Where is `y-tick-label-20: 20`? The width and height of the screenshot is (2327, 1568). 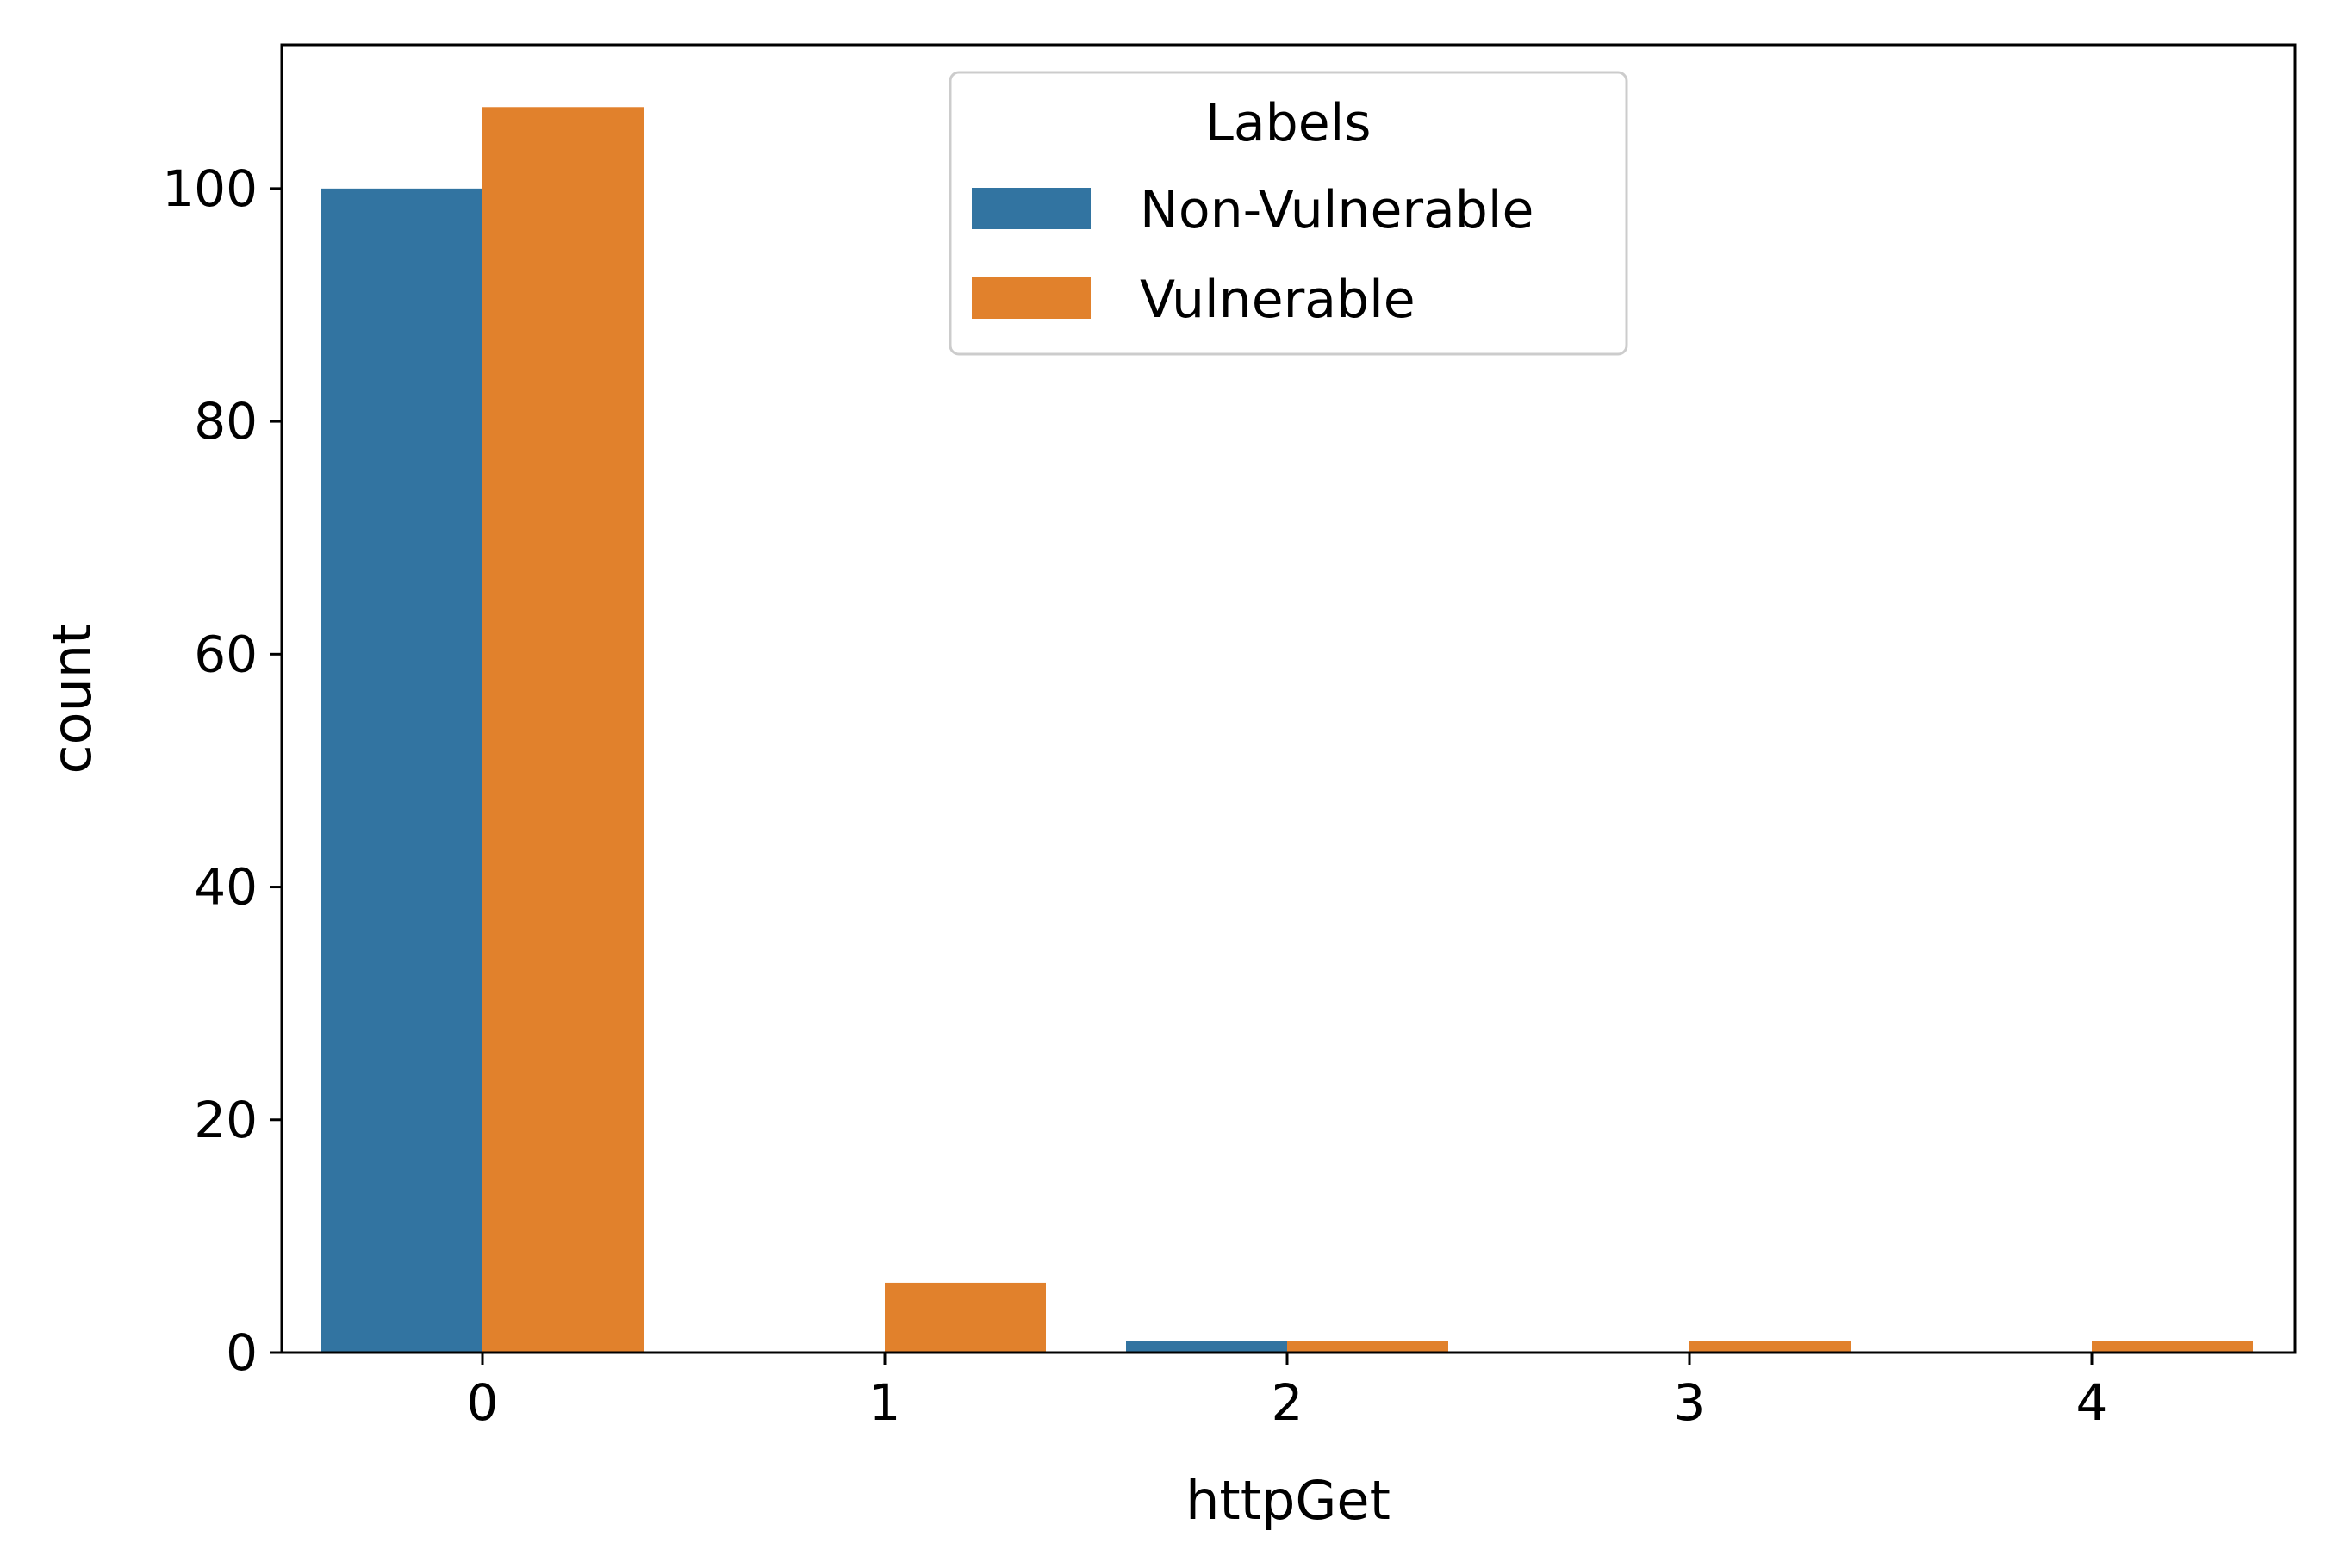 y-tick-label-20: 20 is located at coordinates (226, 1120).